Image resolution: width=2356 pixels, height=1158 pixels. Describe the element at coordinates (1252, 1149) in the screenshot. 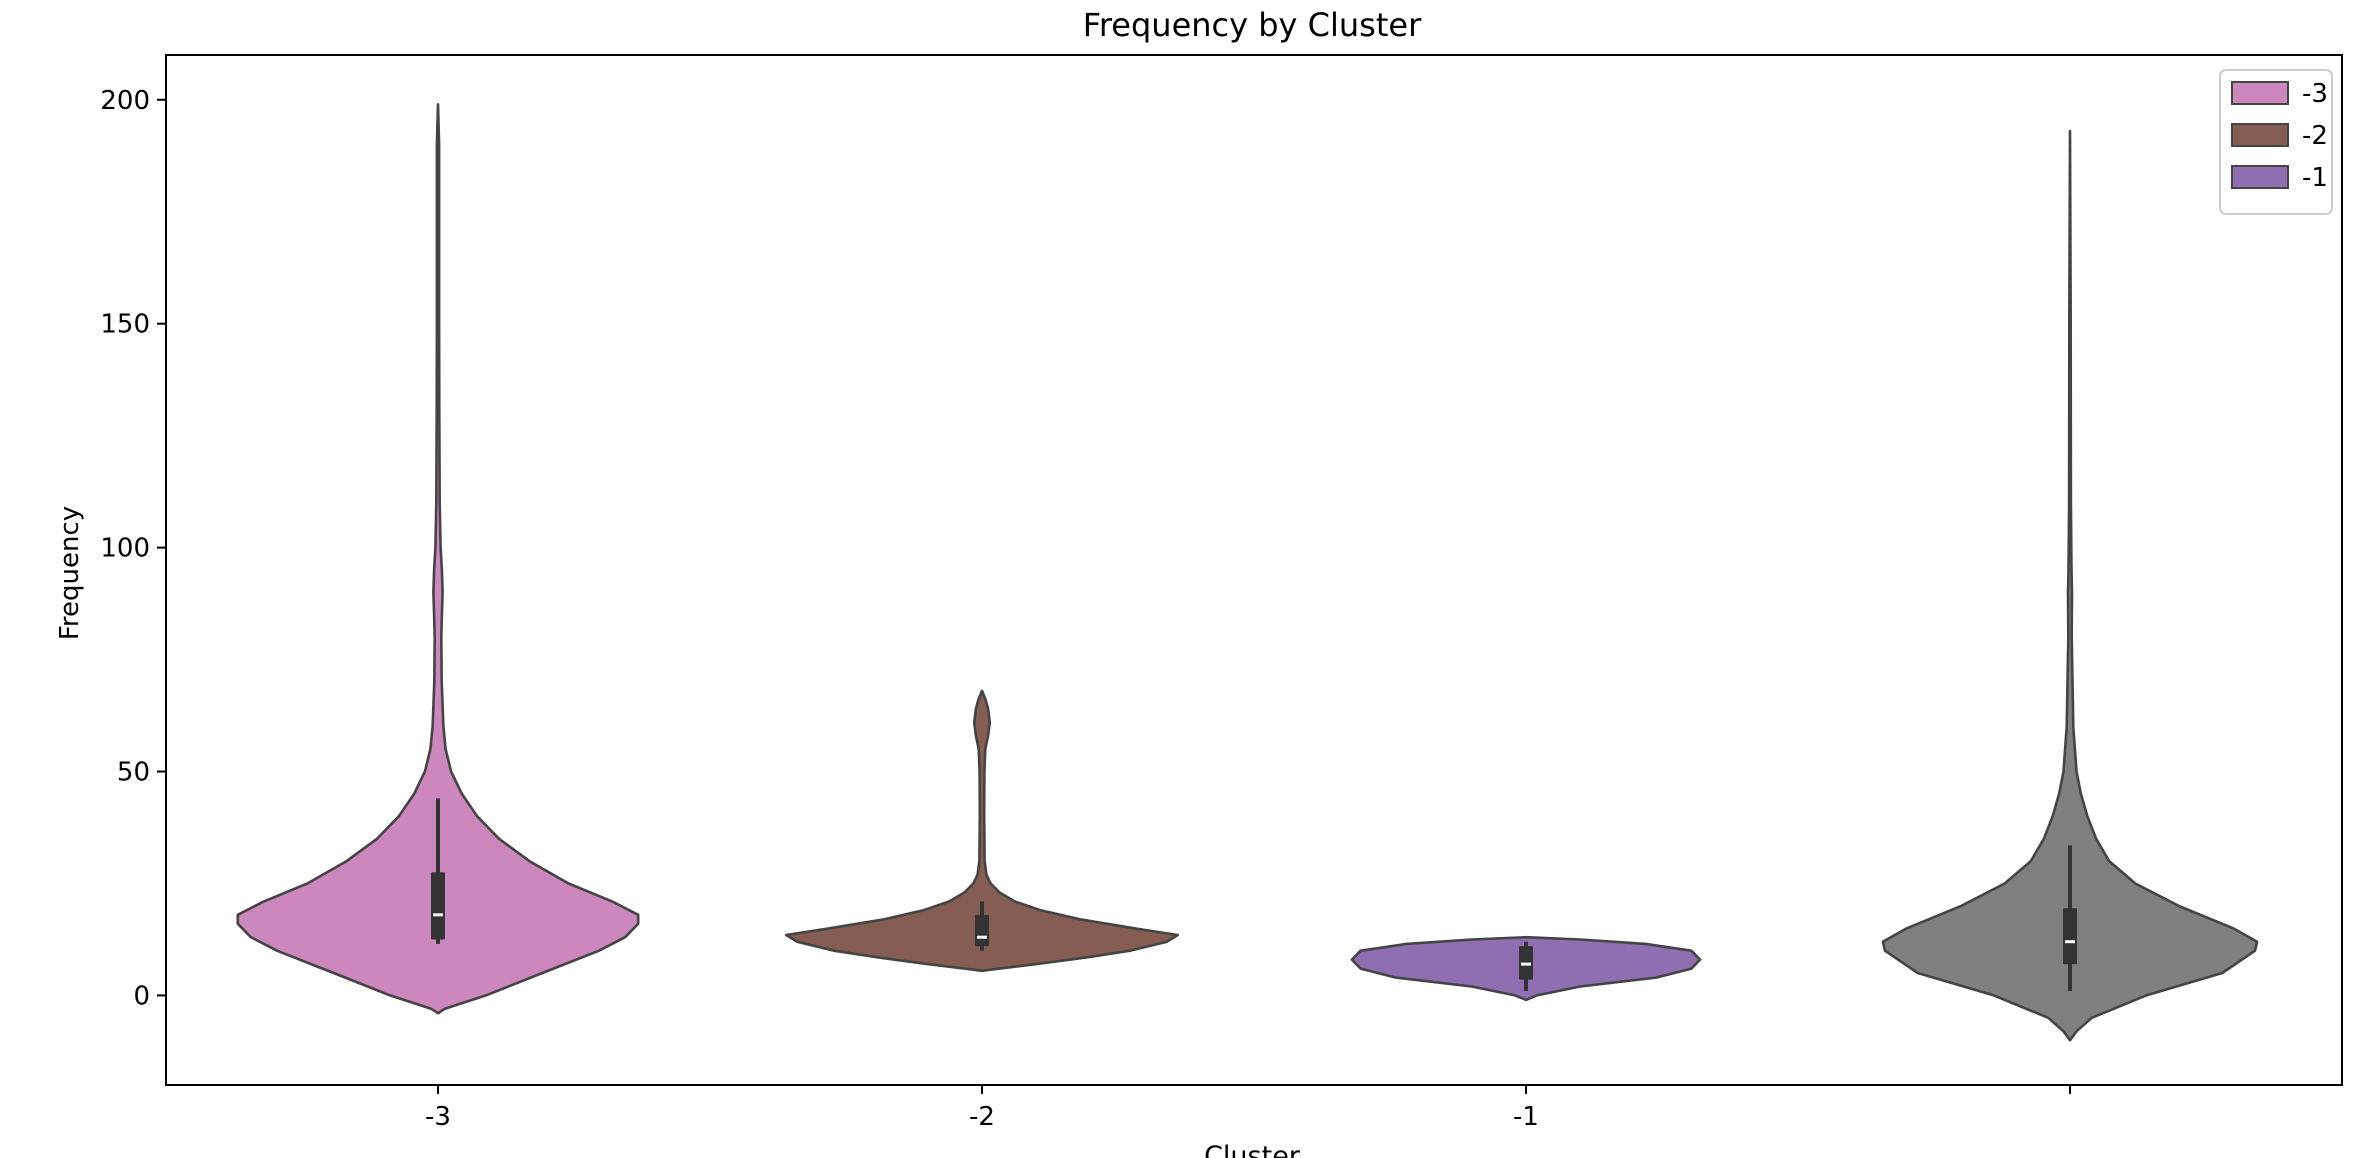

I see `x-axis-label: Cluster` at that location.